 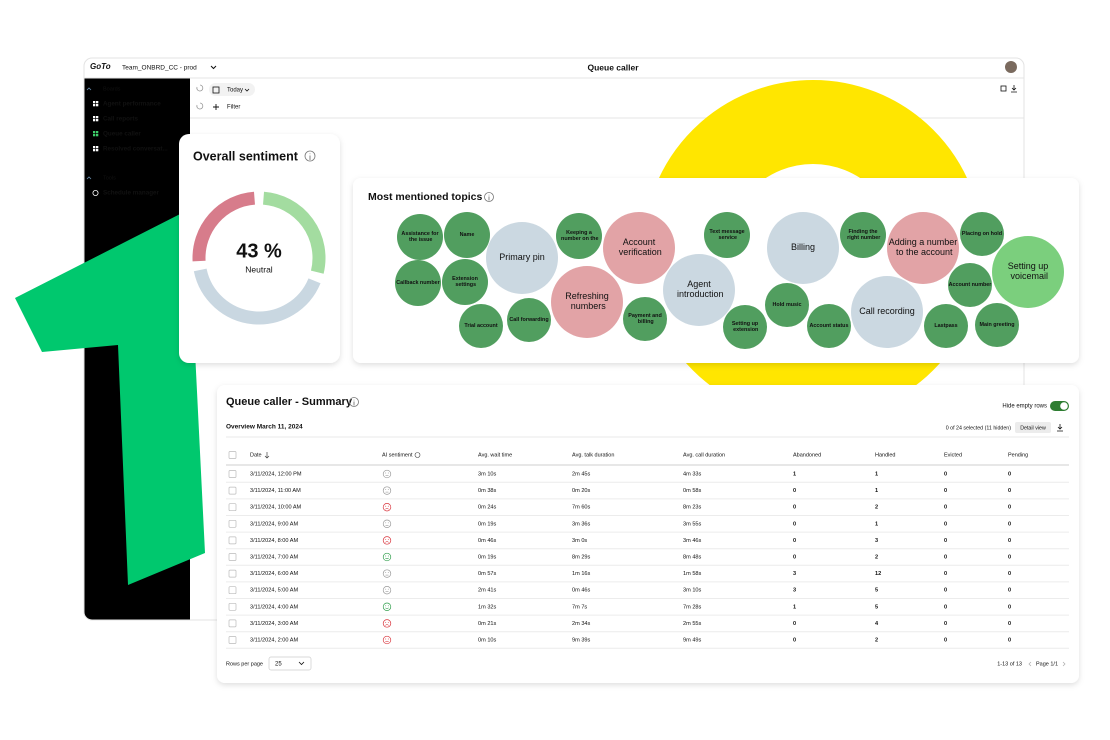 What do you see at coordinates (235, 91) in the screenshot?
I see `date-filter: Today` at bounding box center [235, 91].